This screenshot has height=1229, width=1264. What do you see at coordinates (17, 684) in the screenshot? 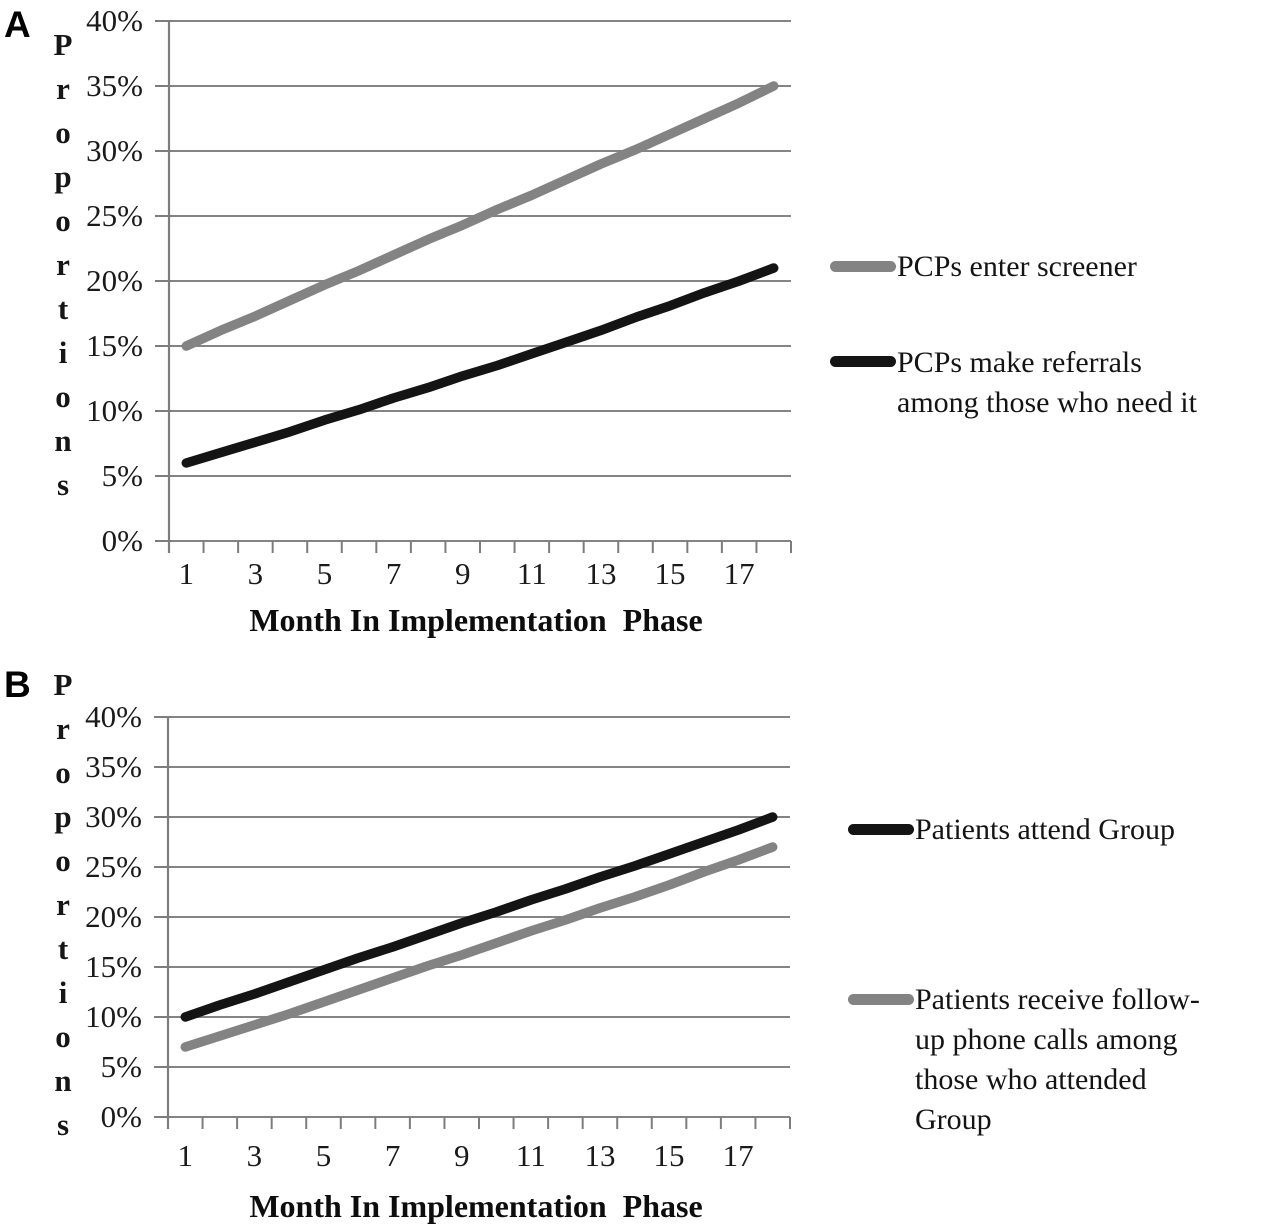
I see `panel-b-label: B` at bounding box center [17, 684].